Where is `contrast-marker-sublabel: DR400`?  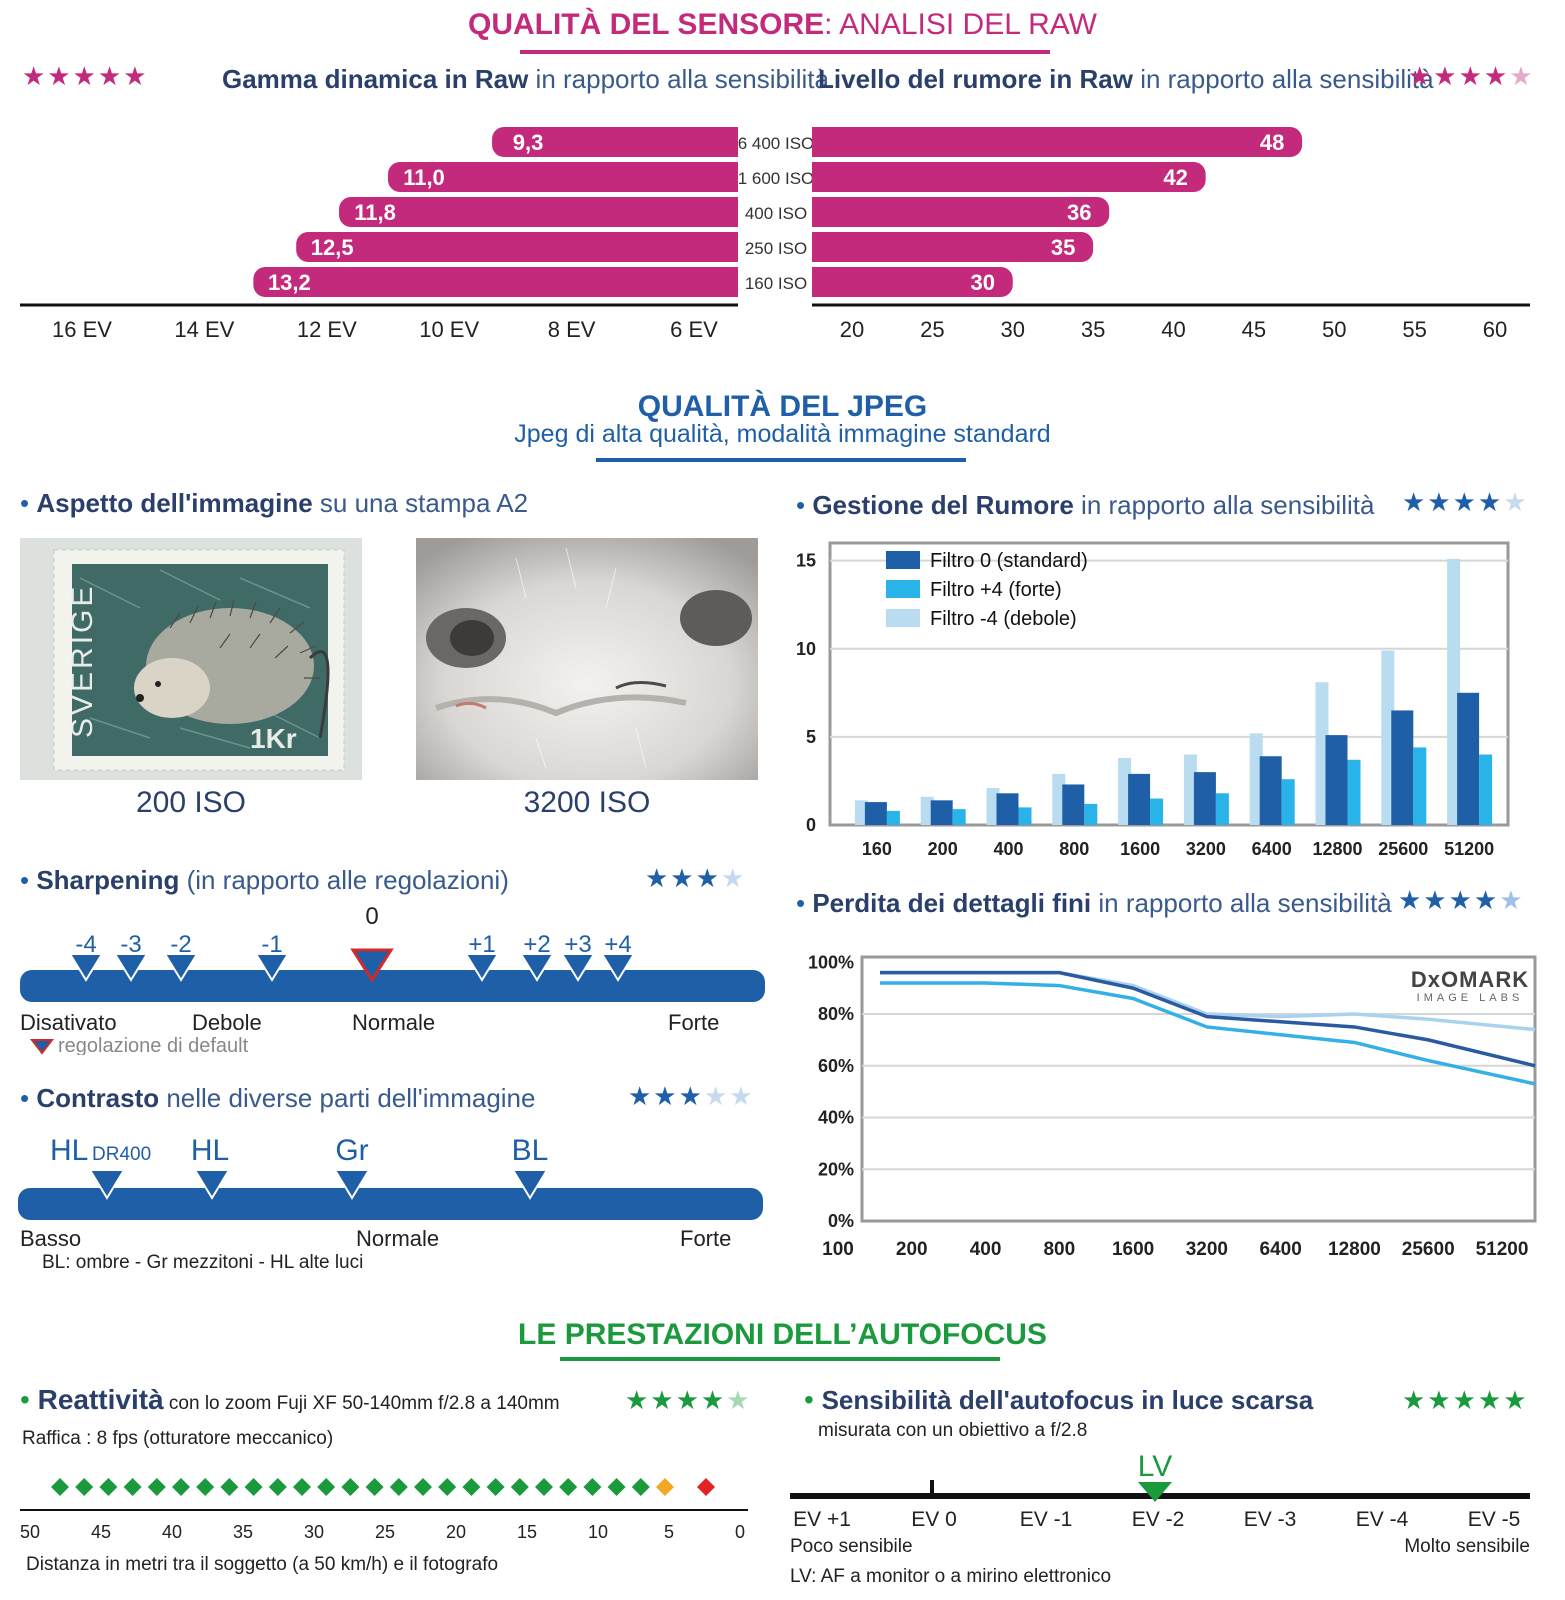
contrast-marker-sublabel: DR400 is located at coordinates (121, 1154).